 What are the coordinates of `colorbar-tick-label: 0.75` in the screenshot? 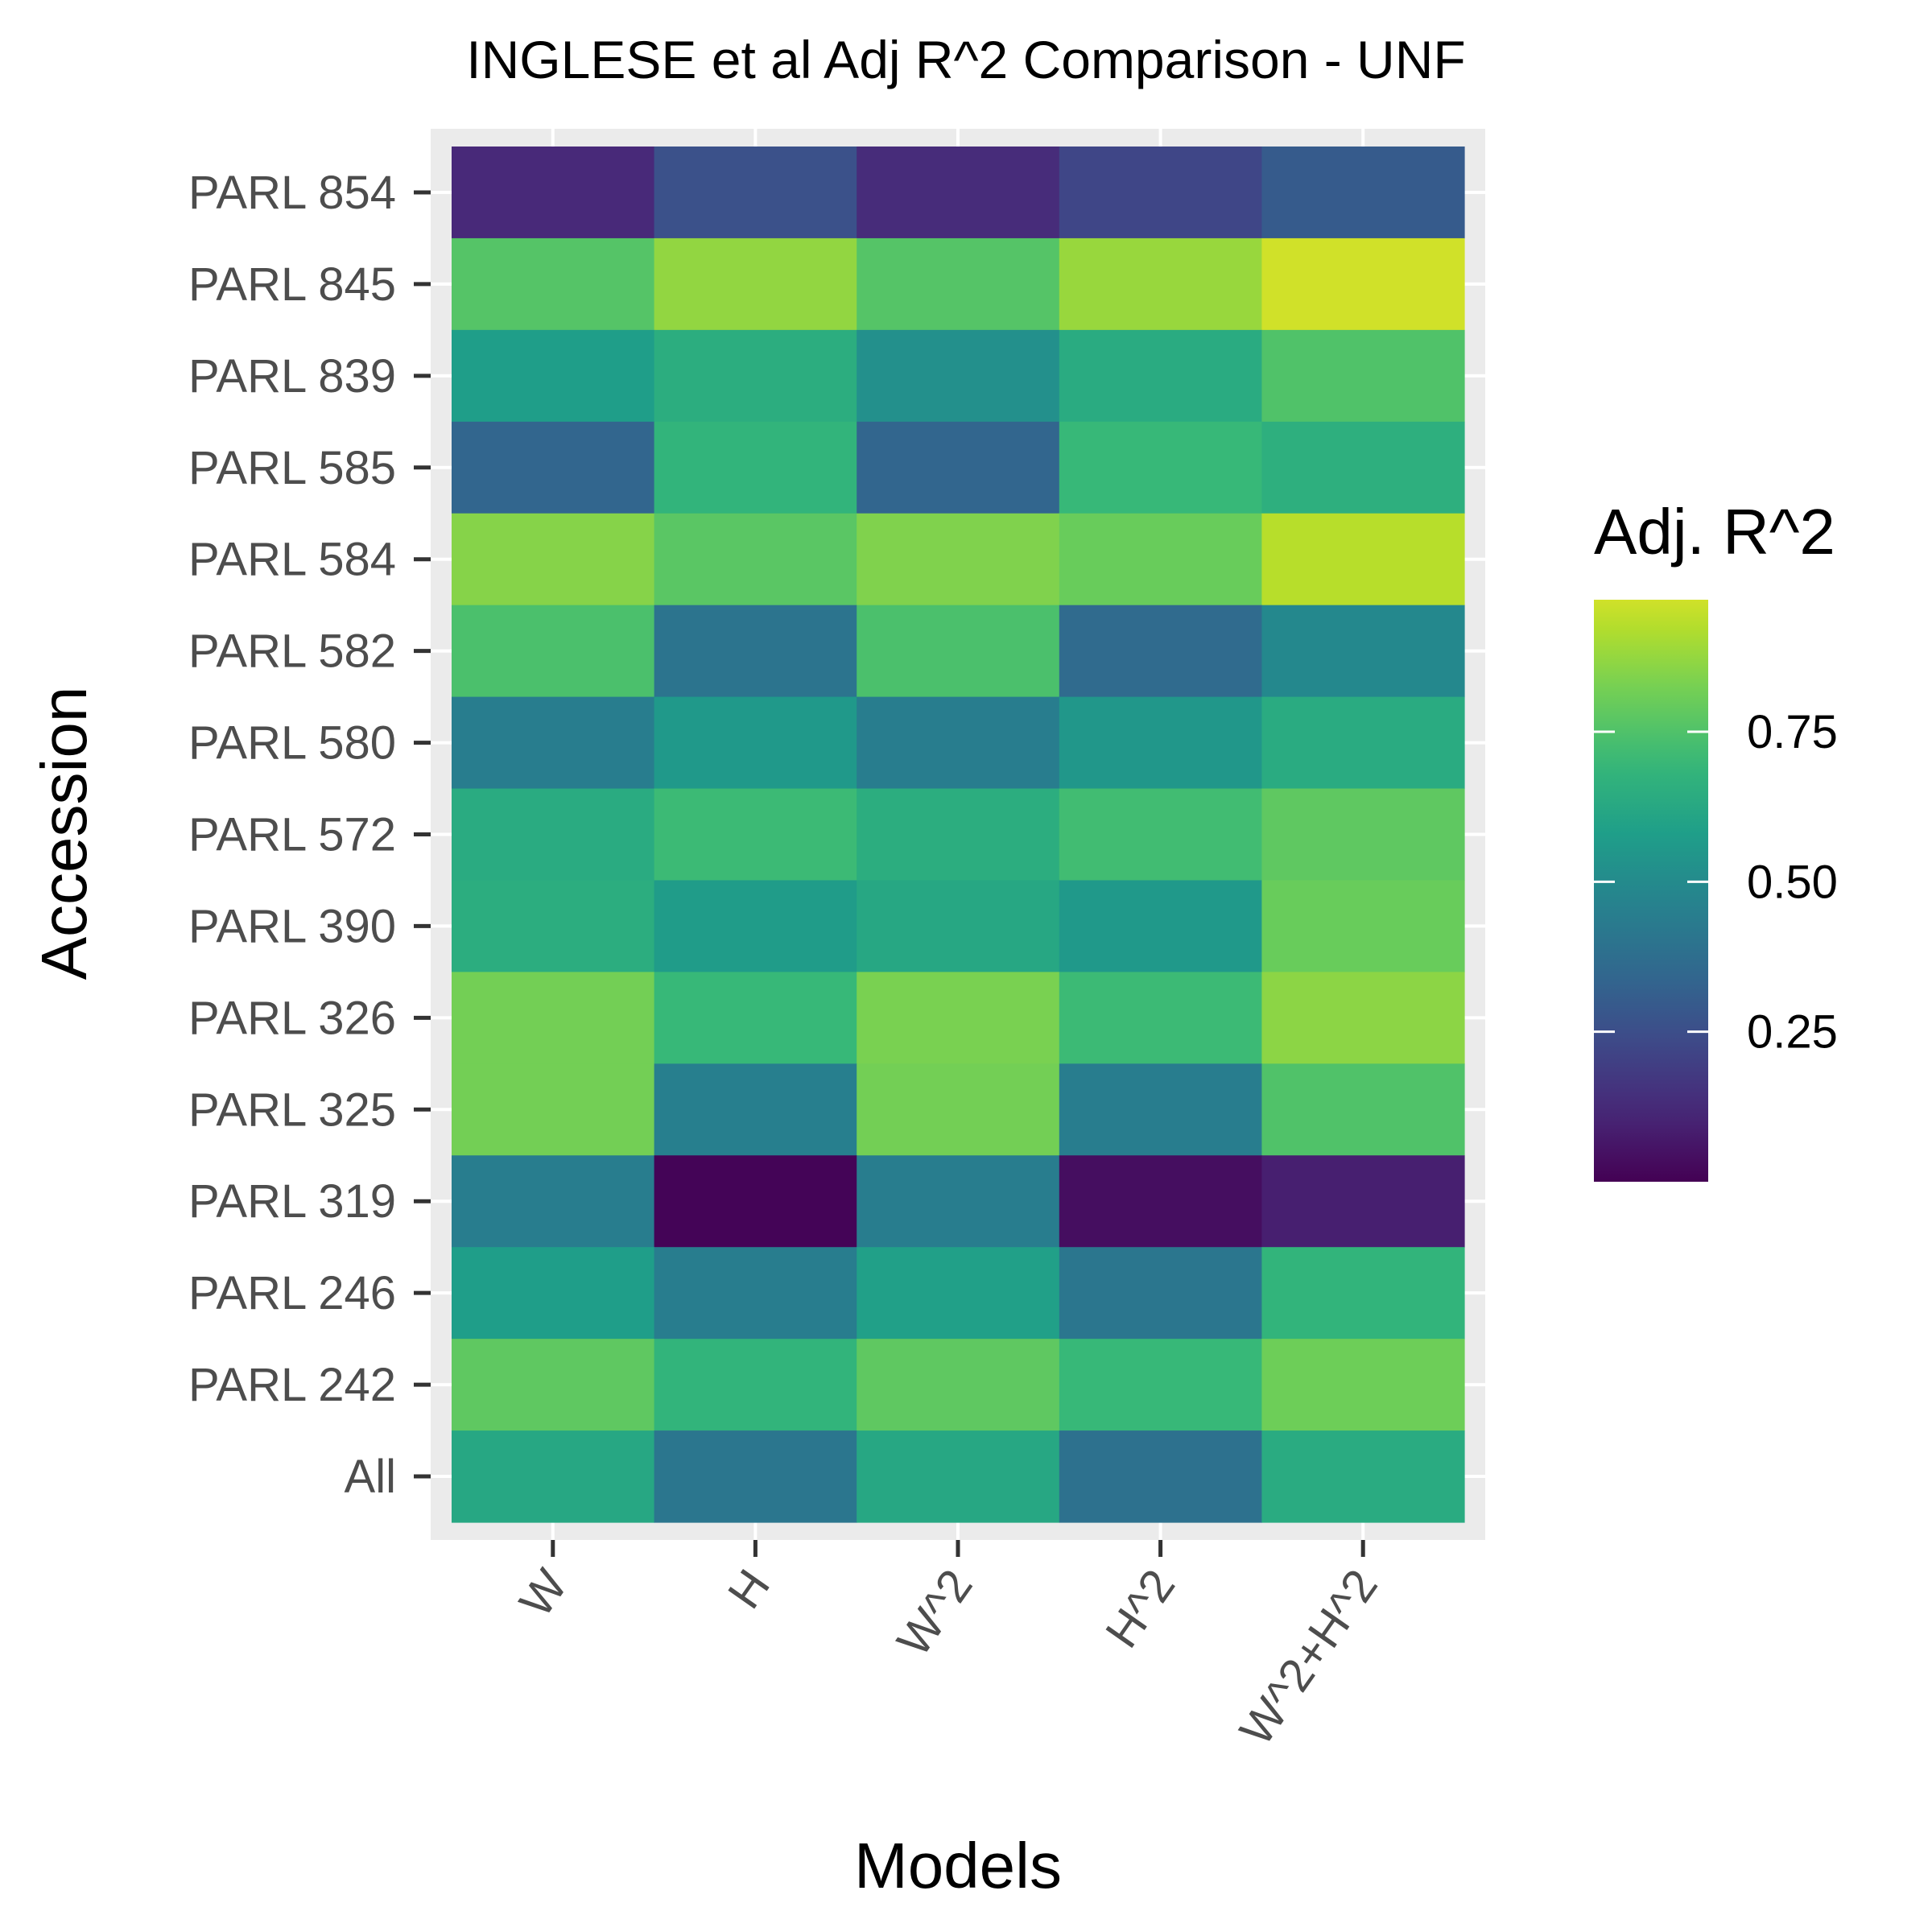 It's located at (1792, 732).